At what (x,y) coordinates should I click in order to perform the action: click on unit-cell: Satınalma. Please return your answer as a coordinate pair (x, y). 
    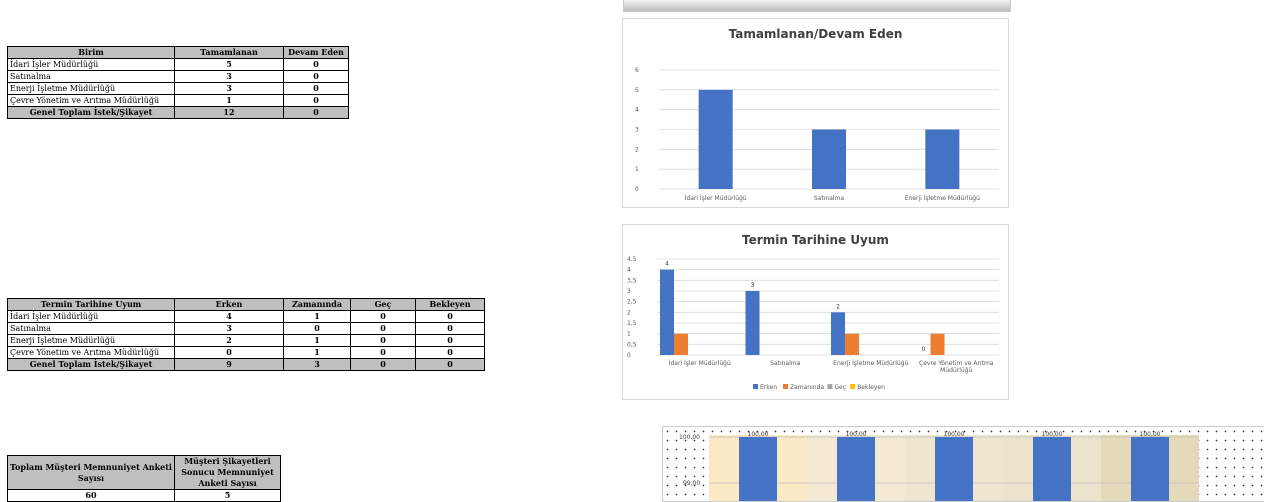
    Looking at the image, I should click on (91, 76).